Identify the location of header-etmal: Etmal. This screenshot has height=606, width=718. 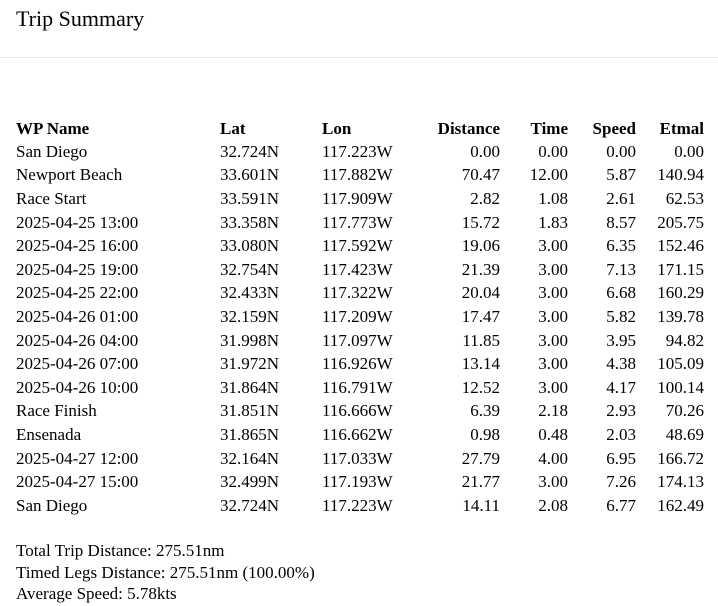
(681, 128).